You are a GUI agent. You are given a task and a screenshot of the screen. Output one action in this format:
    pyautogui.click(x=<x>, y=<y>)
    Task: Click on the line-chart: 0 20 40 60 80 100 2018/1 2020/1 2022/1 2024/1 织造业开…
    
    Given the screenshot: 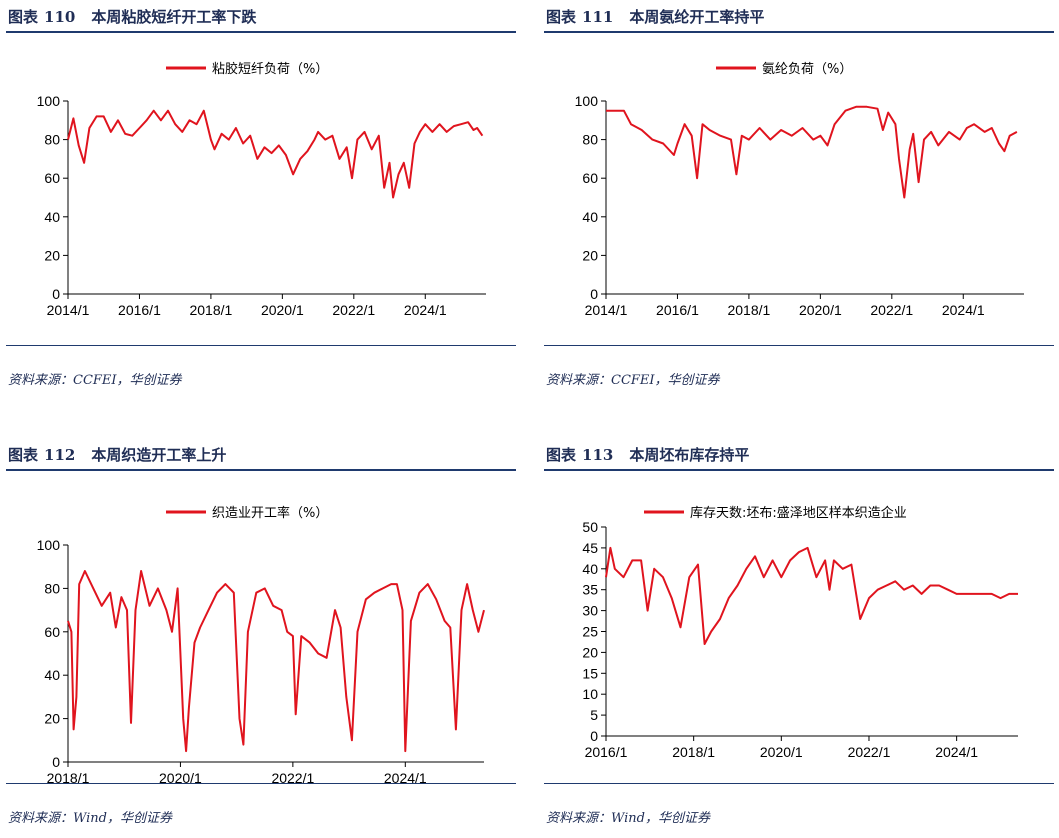 What is the action you would take?
    pyautogui.click(x=261, y=645)
    